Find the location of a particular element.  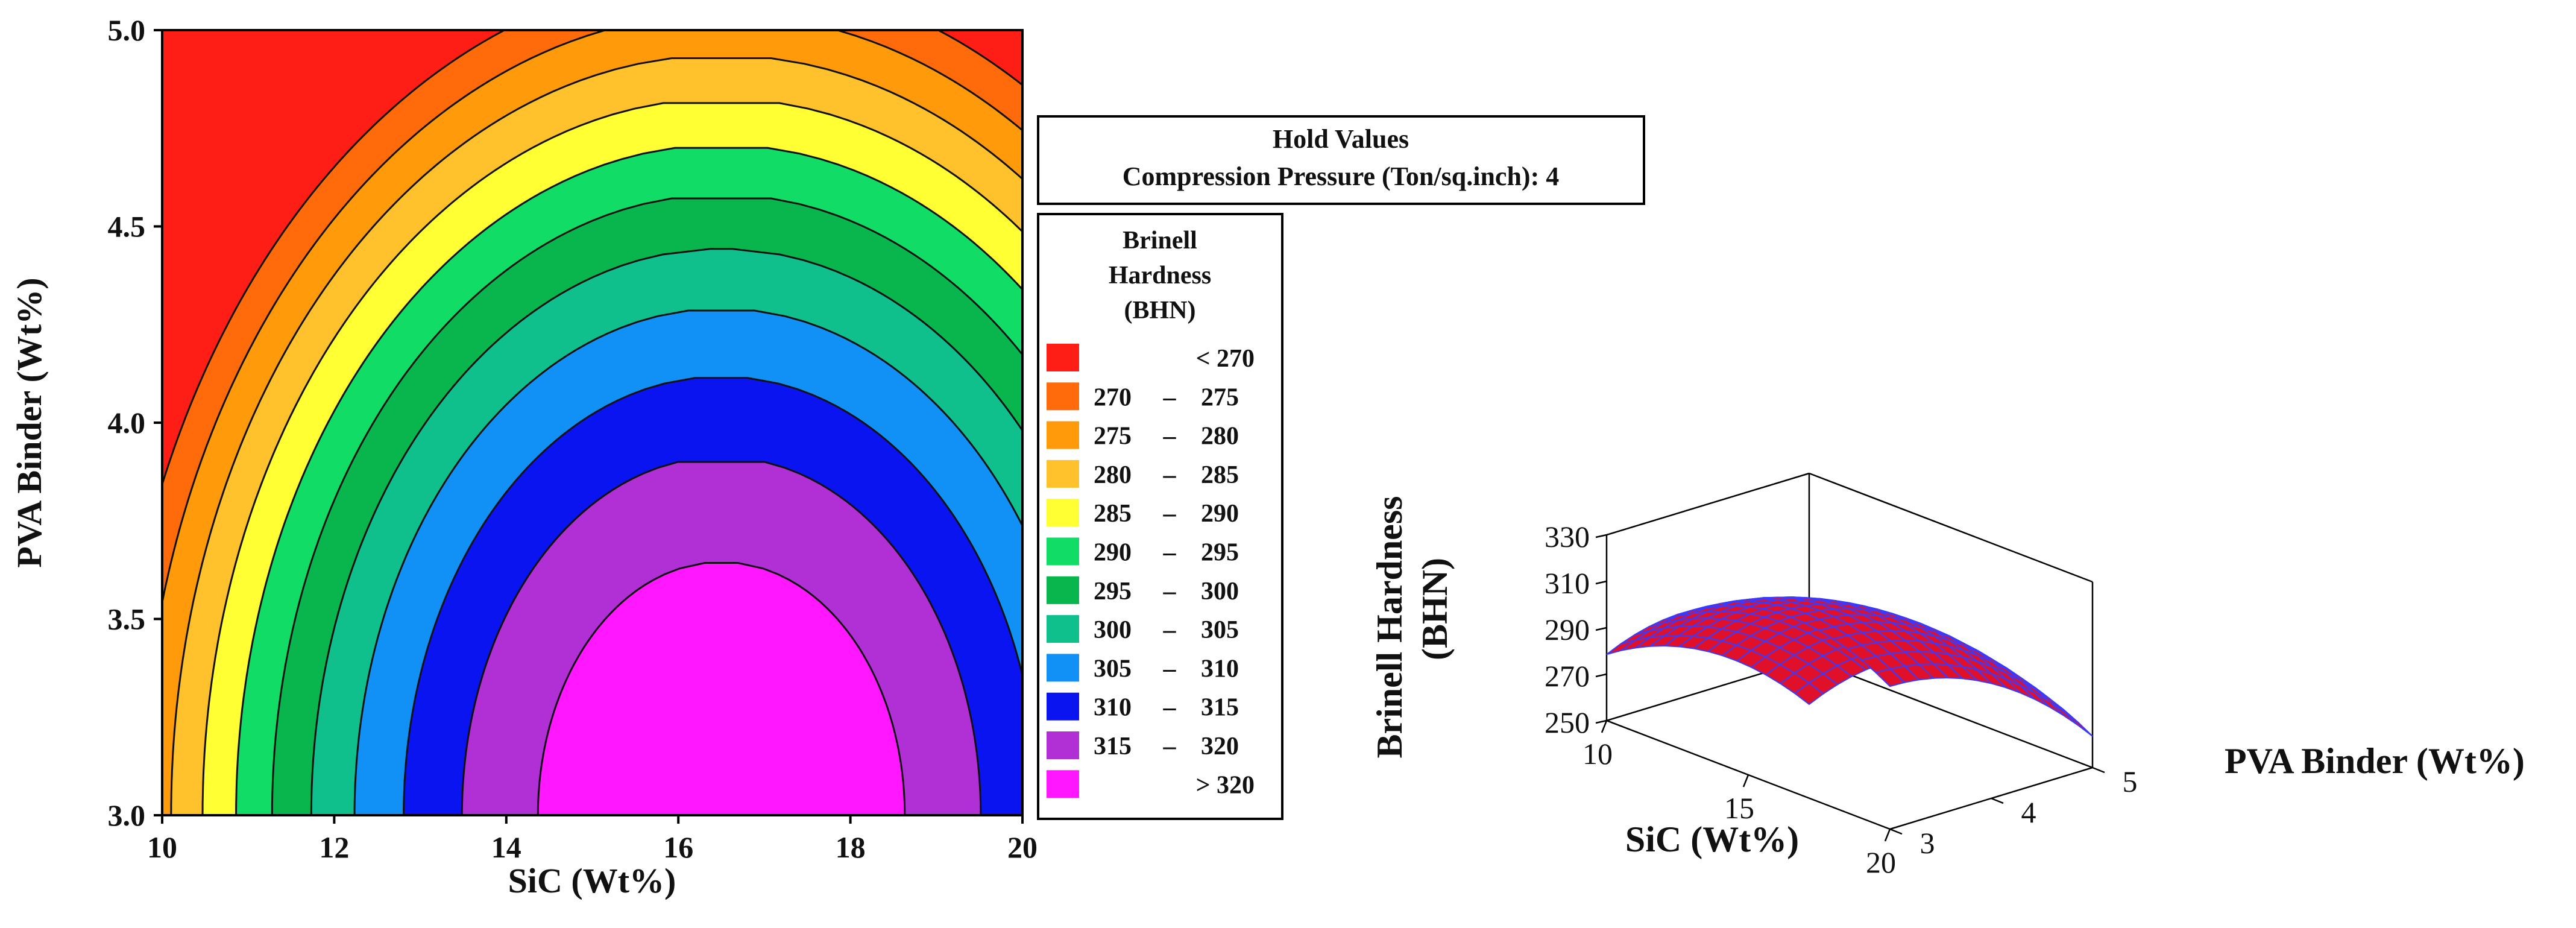

contour-x-tick-label: 20 is located at coordinates (1022, 847).